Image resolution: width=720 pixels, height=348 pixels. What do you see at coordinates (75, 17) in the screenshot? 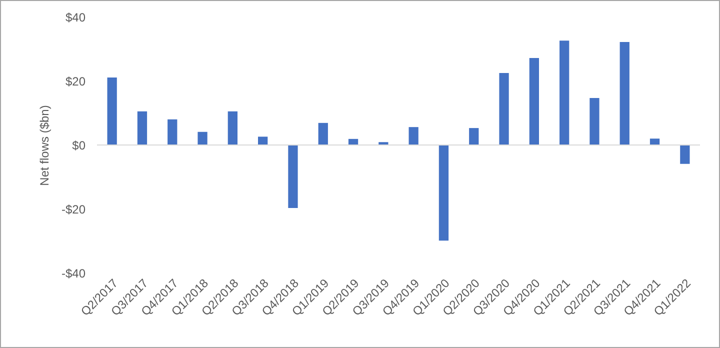
I see `y-tick-label: $40` at bounding box center [75, 17].